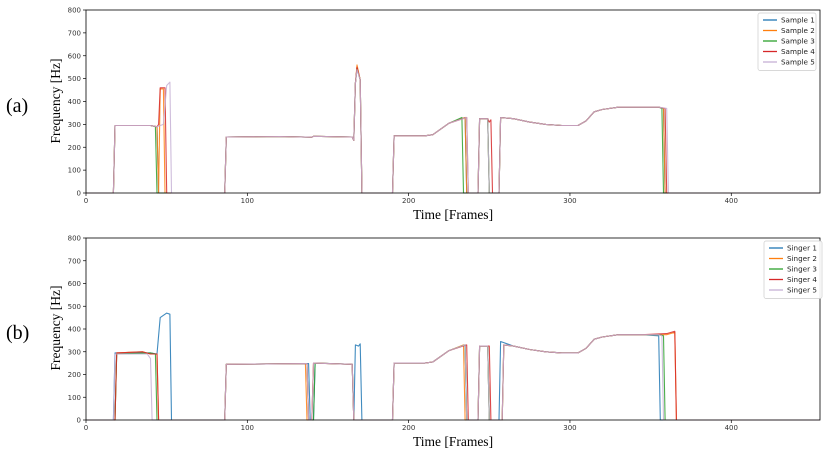 The width and height of the screenshot is (830, 454). Describe the element at coordinates (798, 51) in the screenshot. I see `legend-label: Sample 4` at that location.